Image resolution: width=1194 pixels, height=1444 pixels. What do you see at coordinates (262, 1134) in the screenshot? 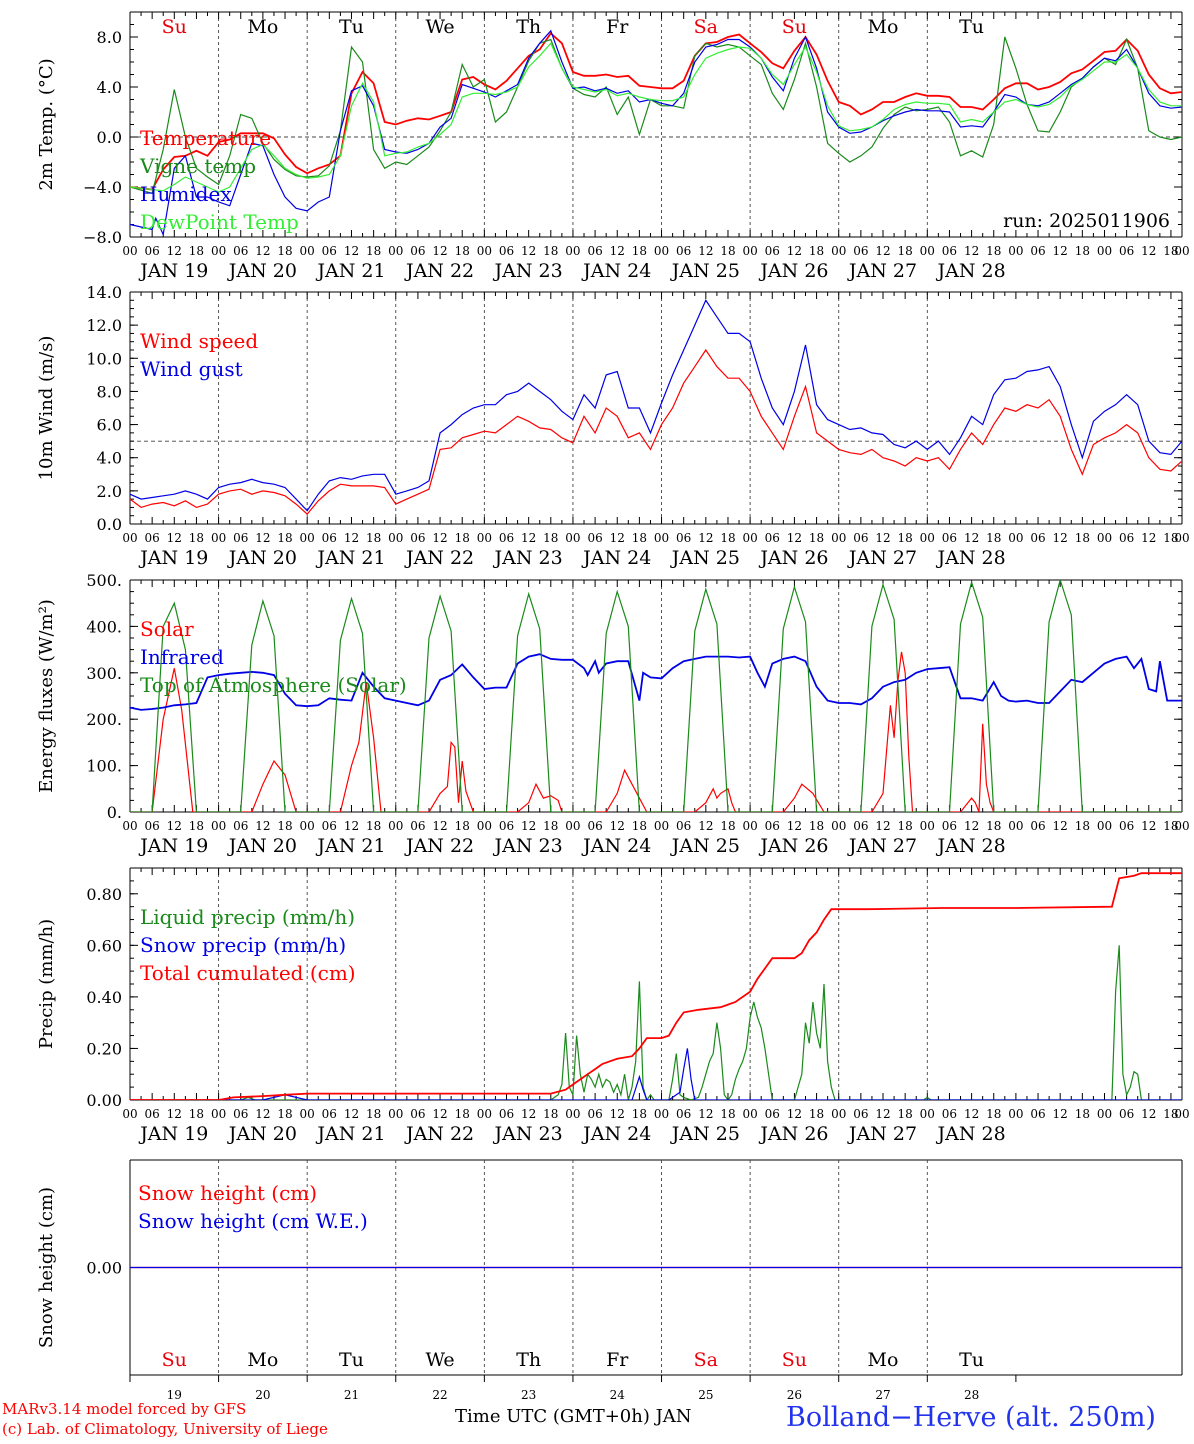
I see `date-label: JAN 20` at bounding box center [262, 1134].